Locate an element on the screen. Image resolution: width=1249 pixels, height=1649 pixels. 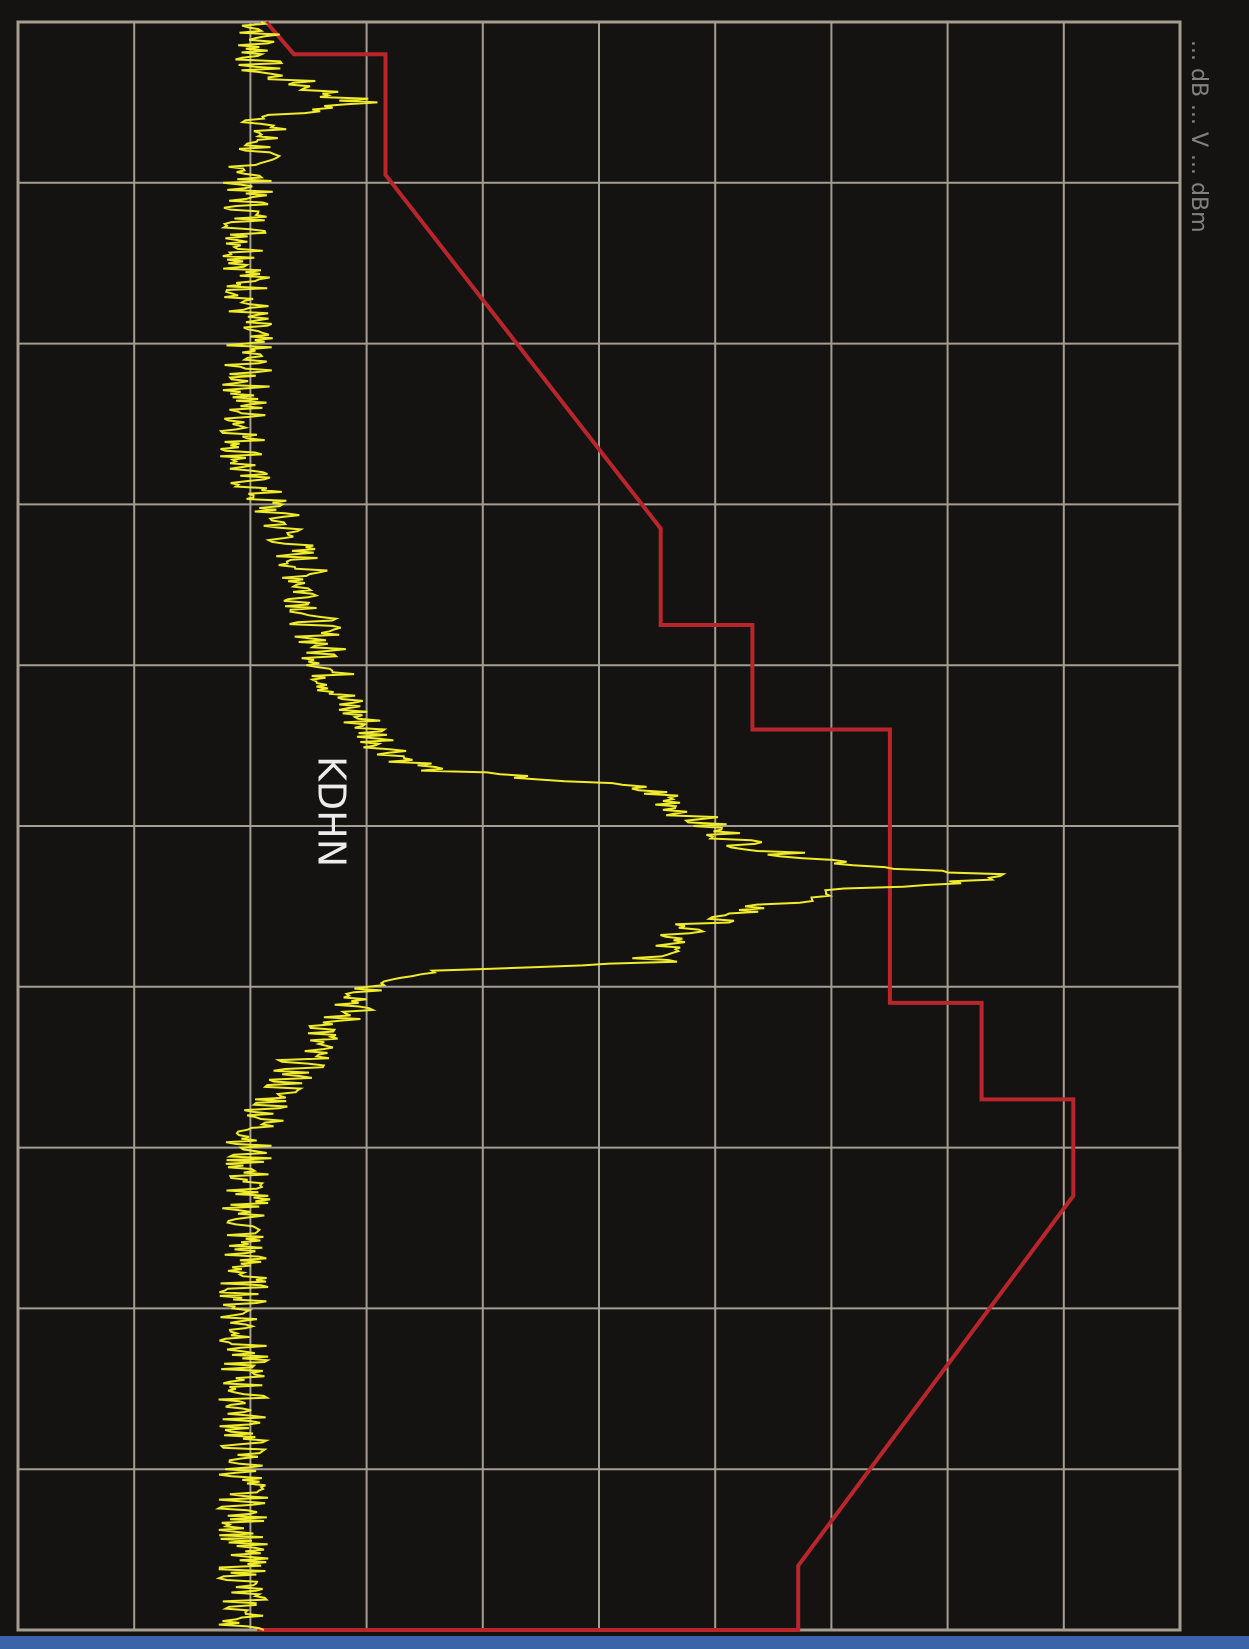
bottom-blue-strip is located at coordinates (624, 1642).